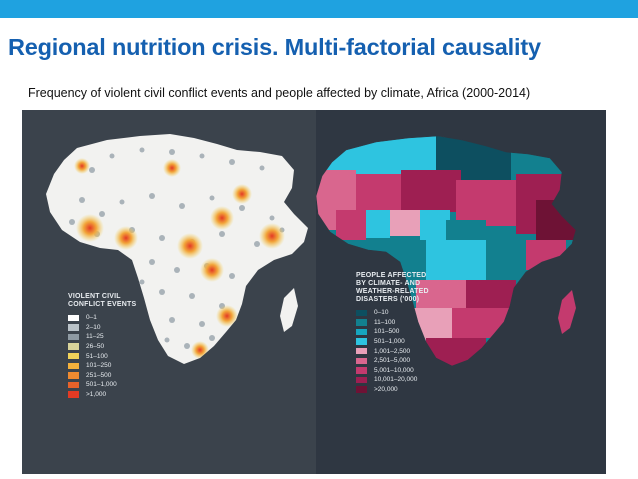 The width and height of the screenshot is (638, 479). Describe the element at coordinates (392, 323) in the screenshot. I see `climate-legend-item: 11–100` at that location.